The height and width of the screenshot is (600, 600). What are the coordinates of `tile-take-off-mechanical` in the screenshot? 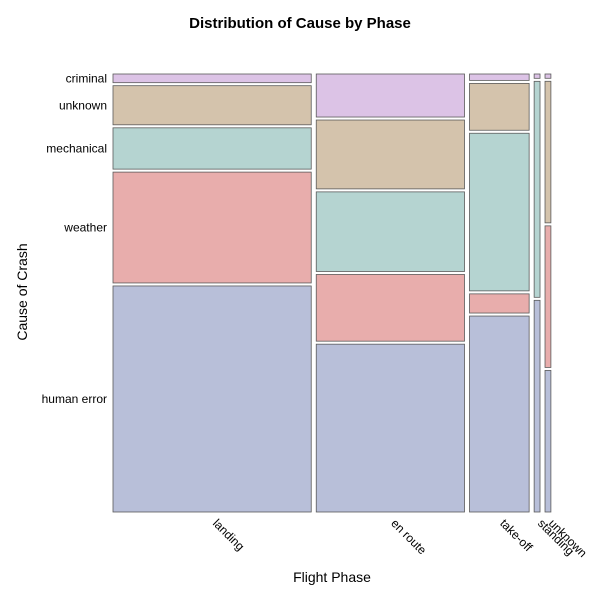 It's located at (499, 212).